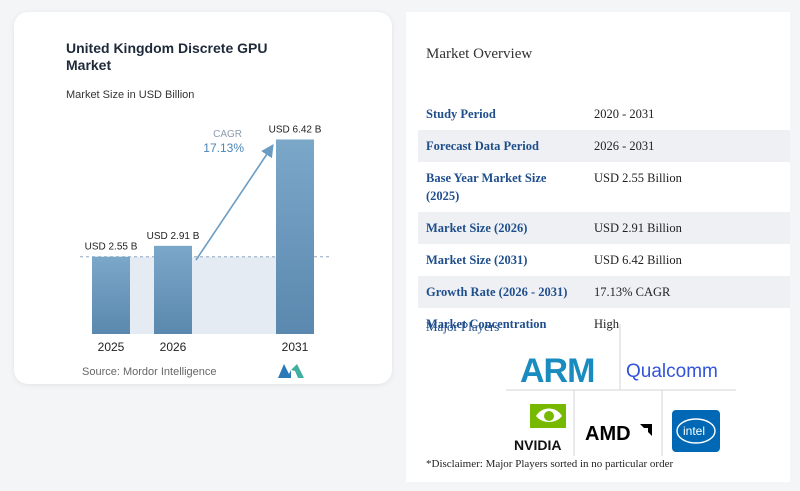 The height and width of the screenshot is (491, 800). Describe the element at coordinates (291, 371) in the screenshot. I see `mordor-intelligence-logo` at that location.